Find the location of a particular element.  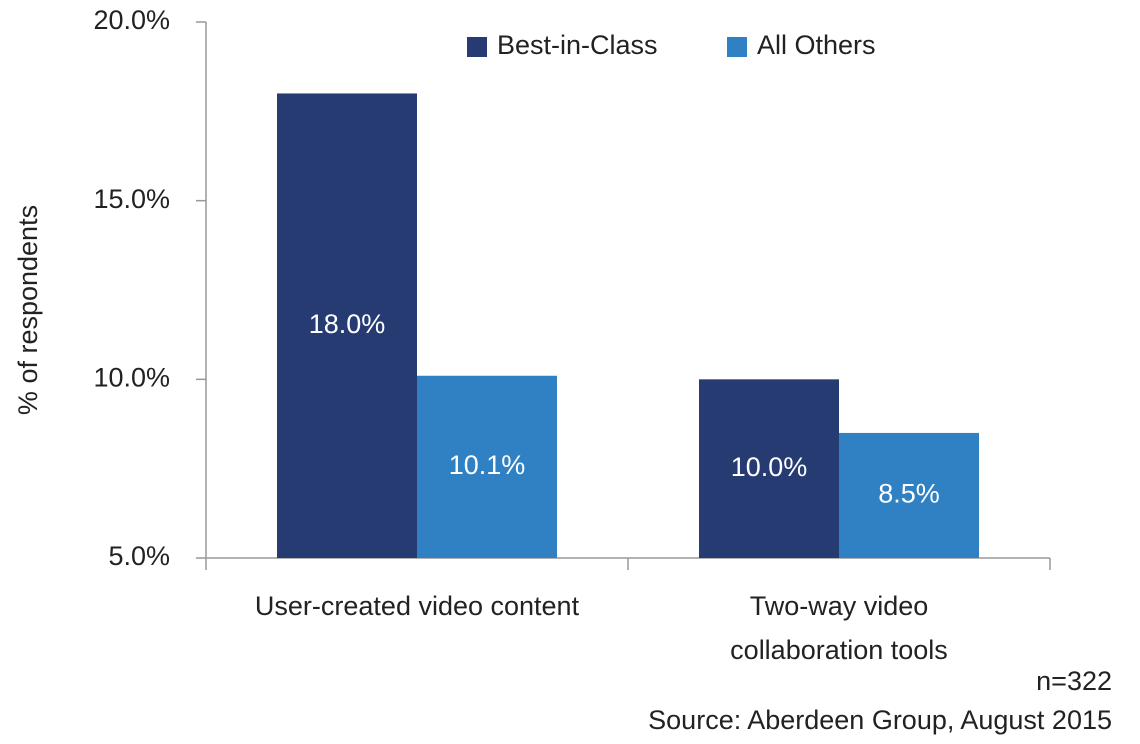

y-tick-label: 10.0% is located at coordinates (131, 377).